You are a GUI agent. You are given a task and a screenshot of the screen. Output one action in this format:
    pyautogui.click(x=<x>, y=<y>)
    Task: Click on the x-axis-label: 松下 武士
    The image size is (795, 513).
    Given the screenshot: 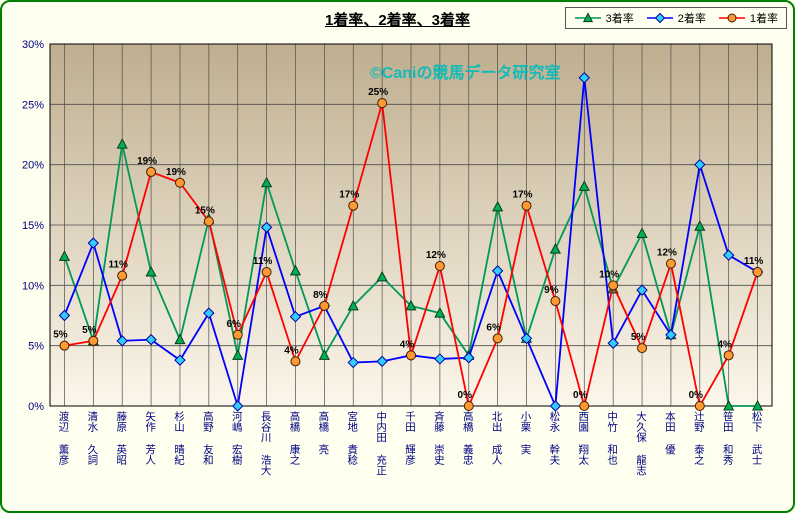 What is the action you would take?
    pyautogui.click(x=756, y=438)
    